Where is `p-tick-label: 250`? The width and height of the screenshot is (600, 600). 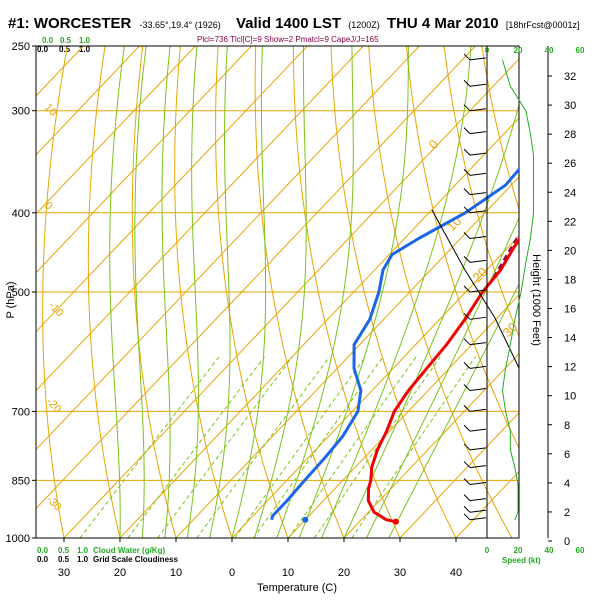
p-tick-label: 250 is located at coordinates (21, 47).